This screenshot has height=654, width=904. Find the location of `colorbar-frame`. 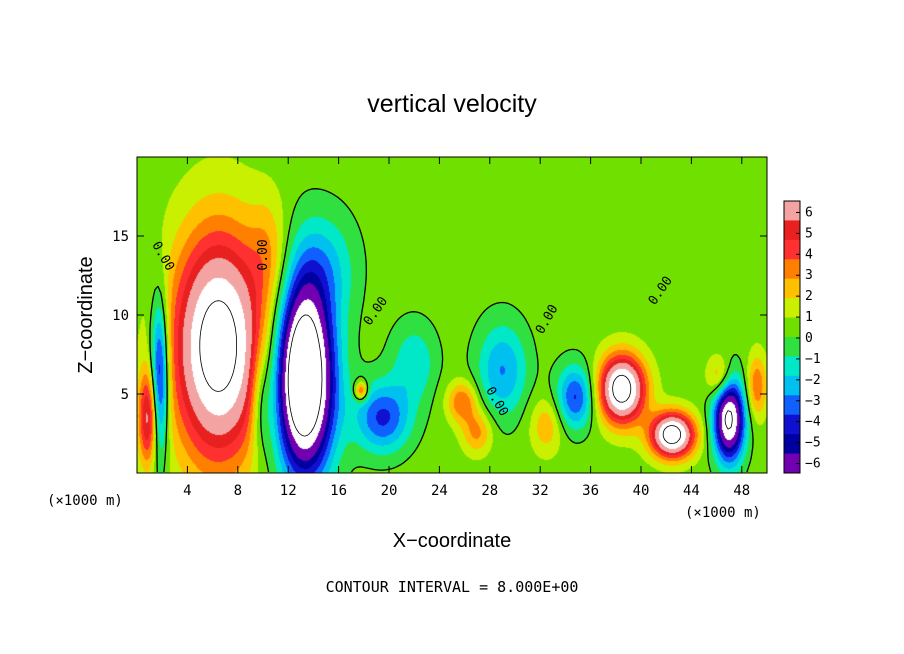

colorbar-frame is located at coordinates (792, 337).